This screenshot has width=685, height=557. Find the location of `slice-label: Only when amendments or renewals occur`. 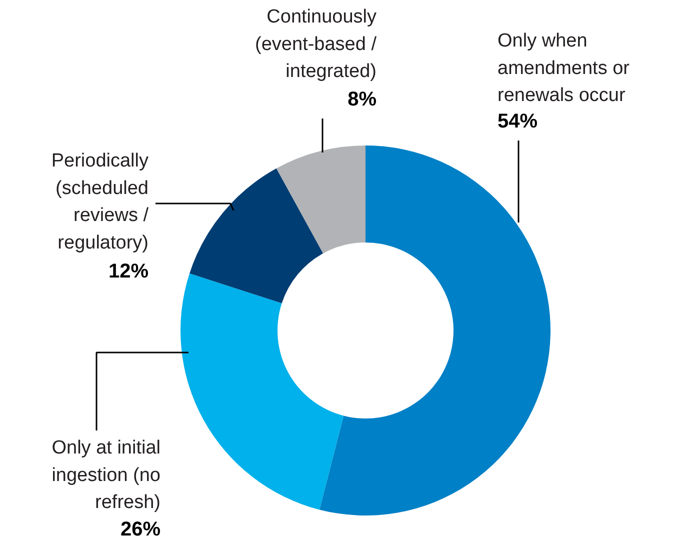

slice-label: Only when amendments or renewals occur is located at coordinates (564, 68).